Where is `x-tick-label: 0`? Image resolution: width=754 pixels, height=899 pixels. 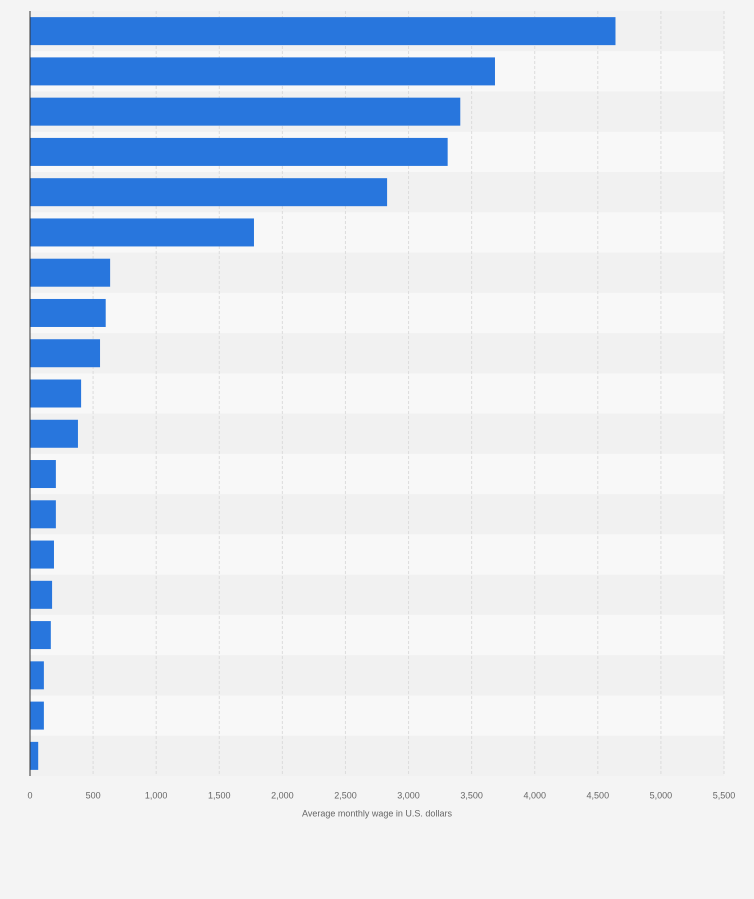 x-tick-label: 0 is located at coordinates (29, 795).